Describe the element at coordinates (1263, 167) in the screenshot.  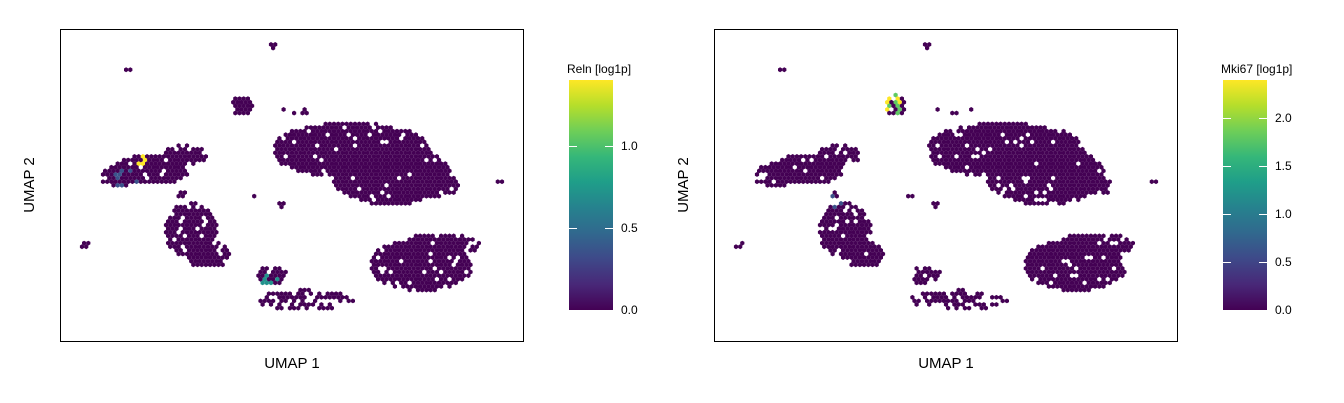
I see `colorbar-tick-mark` at that location.